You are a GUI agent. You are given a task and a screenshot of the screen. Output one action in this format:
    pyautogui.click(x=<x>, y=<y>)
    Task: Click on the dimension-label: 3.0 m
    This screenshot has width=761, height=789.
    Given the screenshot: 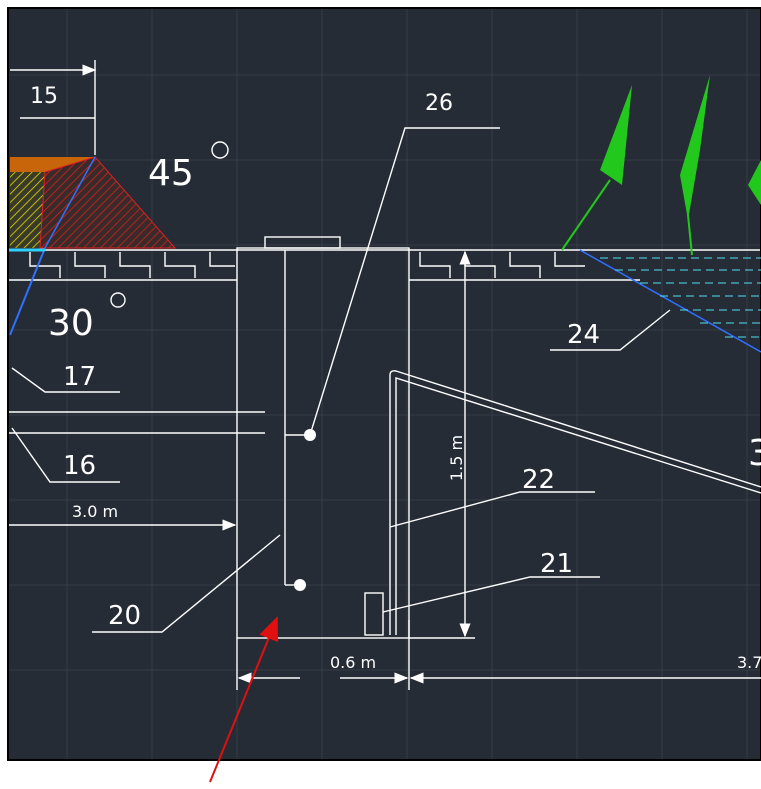 What is the action you would take?
    pyautogui.click(x=95, y=511)
    